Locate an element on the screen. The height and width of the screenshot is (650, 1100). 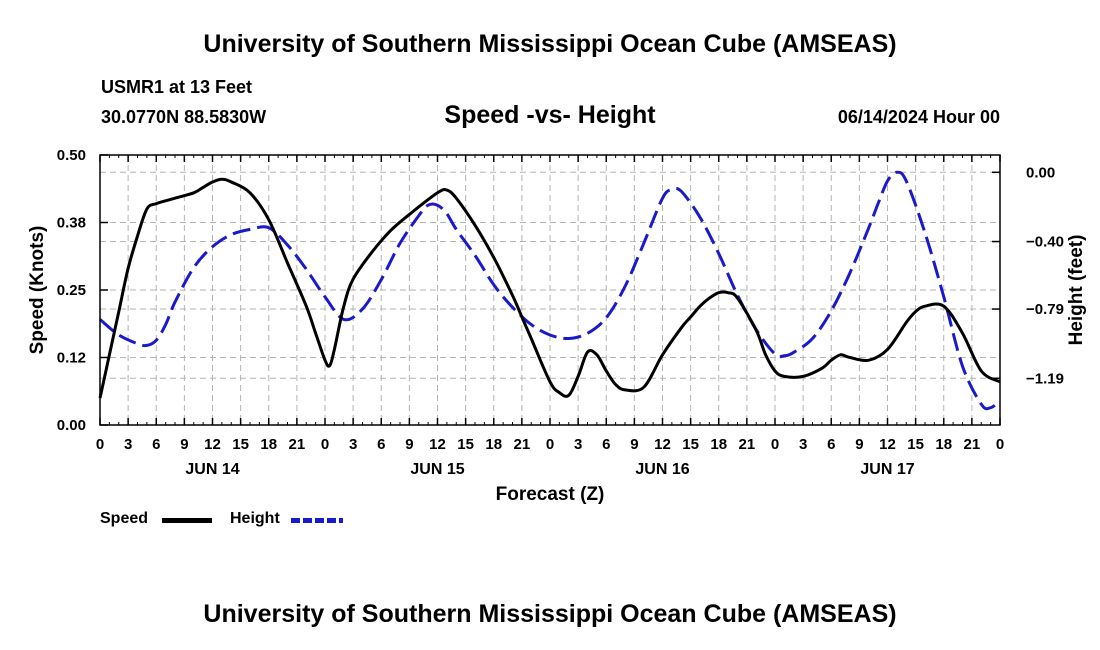
day-label: JUN 14 is located at coordinates (212, 469).